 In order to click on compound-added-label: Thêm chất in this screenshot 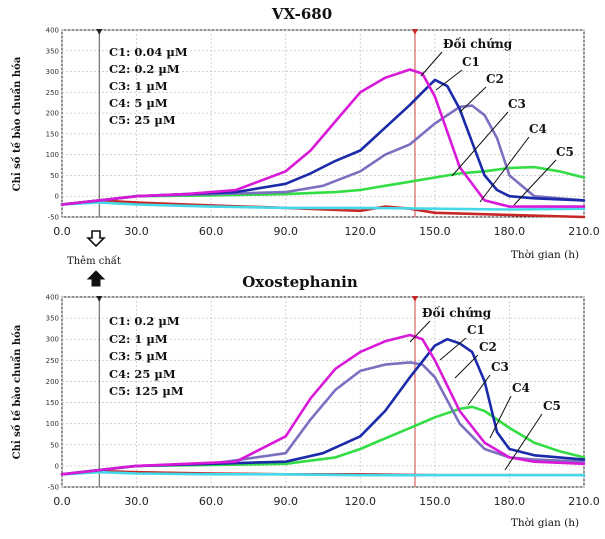, I will do `click(94, 261)`.